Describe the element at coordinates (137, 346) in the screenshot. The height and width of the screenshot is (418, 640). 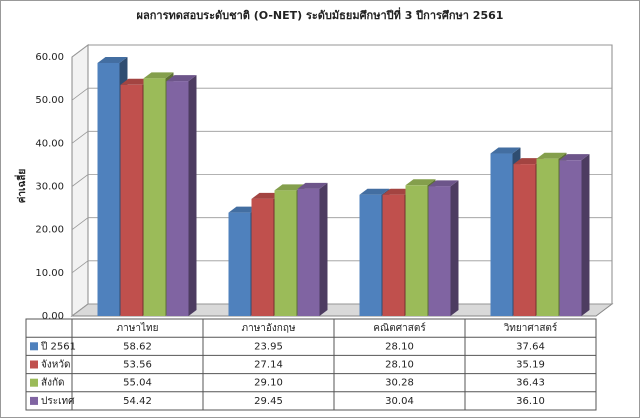
I see `table-value: 58.62` at that location.